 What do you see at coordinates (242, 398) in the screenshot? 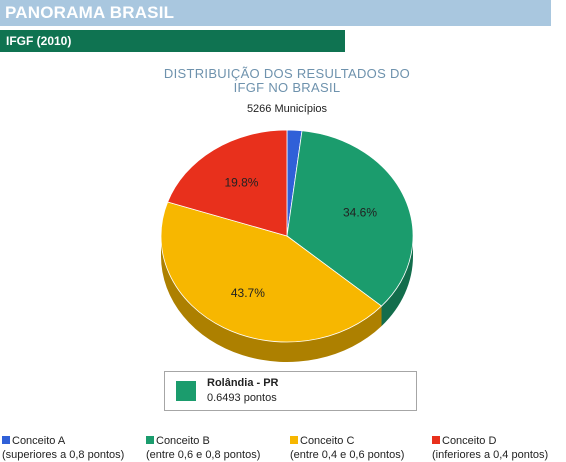
I see `city-score: 0.6493 pontos` at bounding box center [242, 398].